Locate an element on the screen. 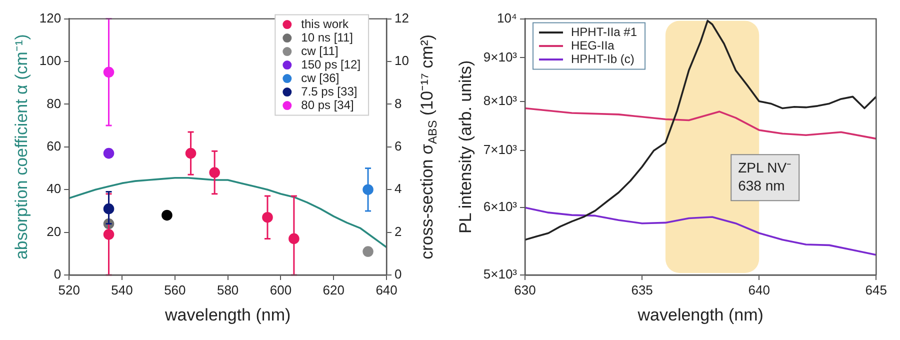 This screenshot has height=340, width=900. y-tick-label: 40 is located at coordinates (54, 188).